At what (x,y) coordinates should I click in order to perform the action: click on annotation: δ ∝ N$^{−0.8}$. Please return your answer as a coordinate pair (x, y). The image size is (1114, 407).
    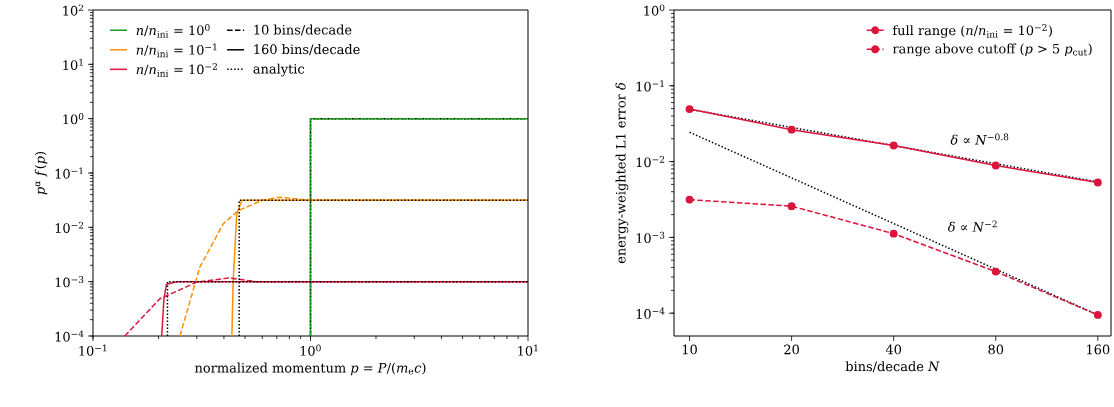
    Looking at the image, I should click on (979, 139).